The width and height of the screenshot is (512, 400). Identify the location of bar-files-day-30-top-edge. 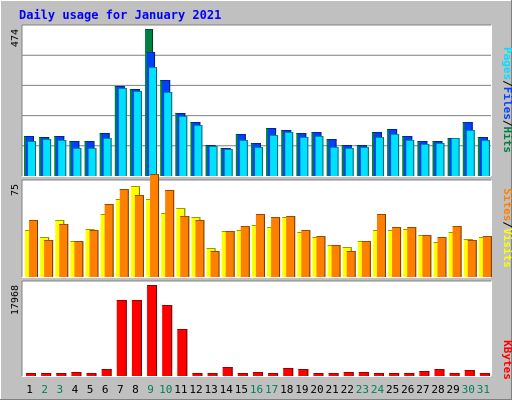
(468, 122).